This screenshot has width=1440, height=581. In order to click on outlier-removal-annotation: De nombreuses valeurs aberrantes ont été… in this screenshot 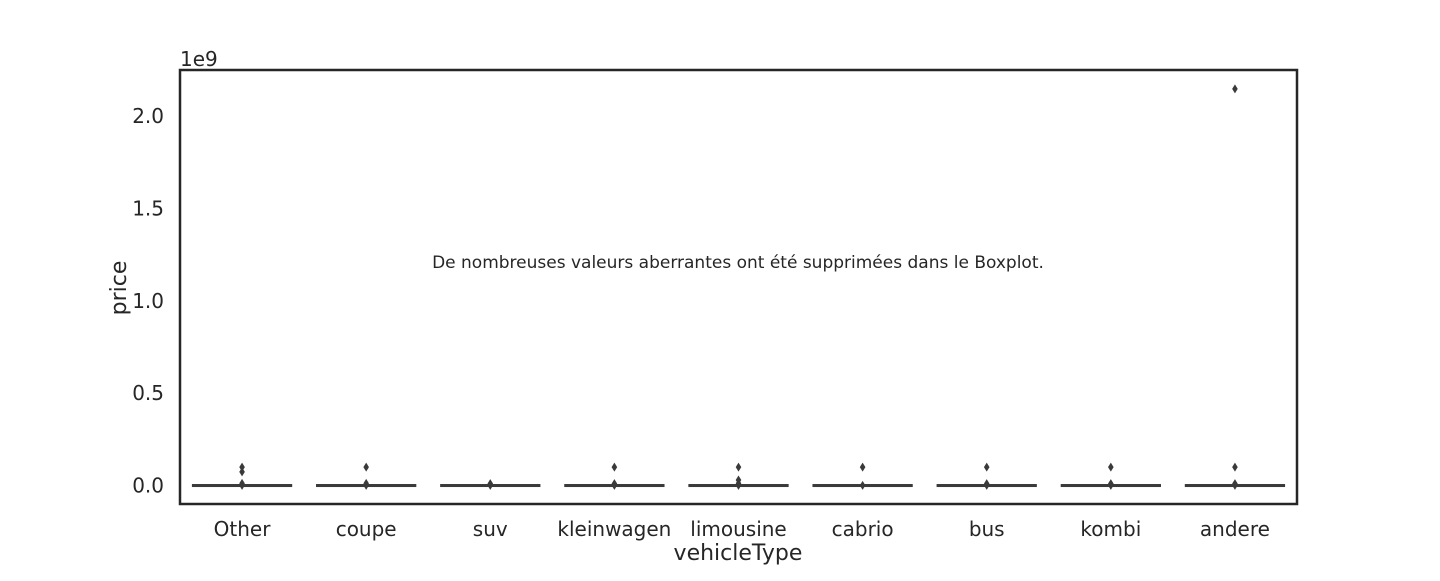, I will do `click(738, 263)`.